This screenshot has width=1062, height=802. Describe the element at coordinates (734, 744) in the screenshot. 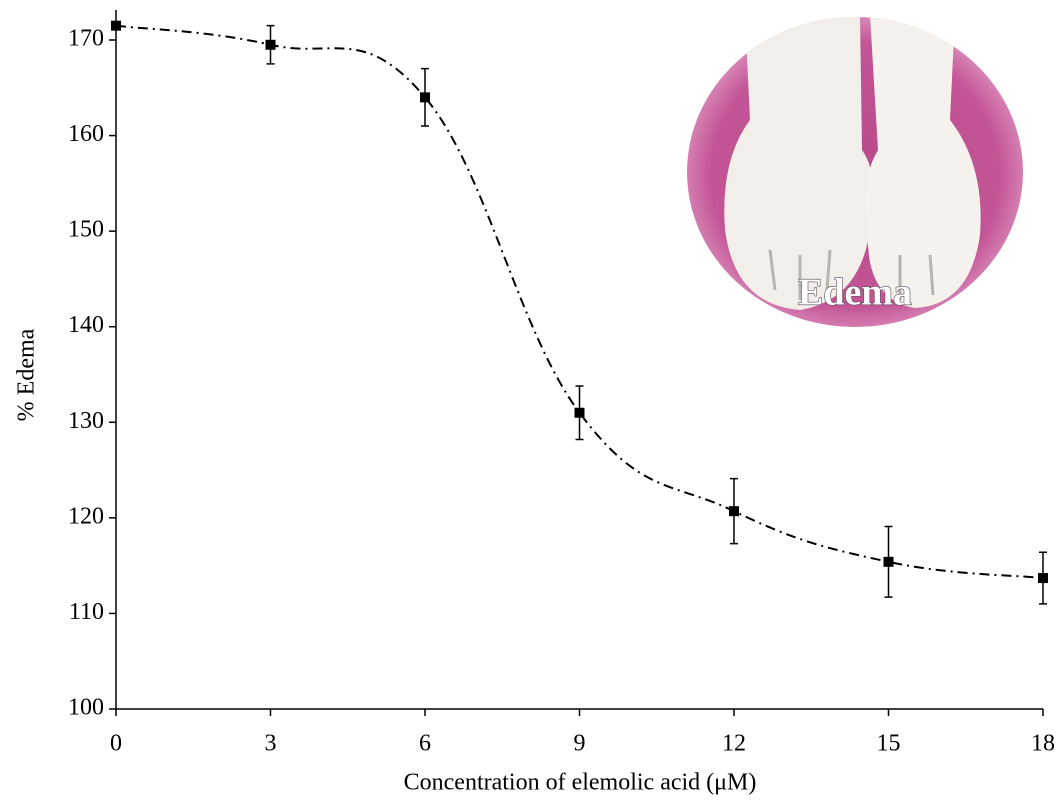

I see `x-tick-label: 12` at that location.